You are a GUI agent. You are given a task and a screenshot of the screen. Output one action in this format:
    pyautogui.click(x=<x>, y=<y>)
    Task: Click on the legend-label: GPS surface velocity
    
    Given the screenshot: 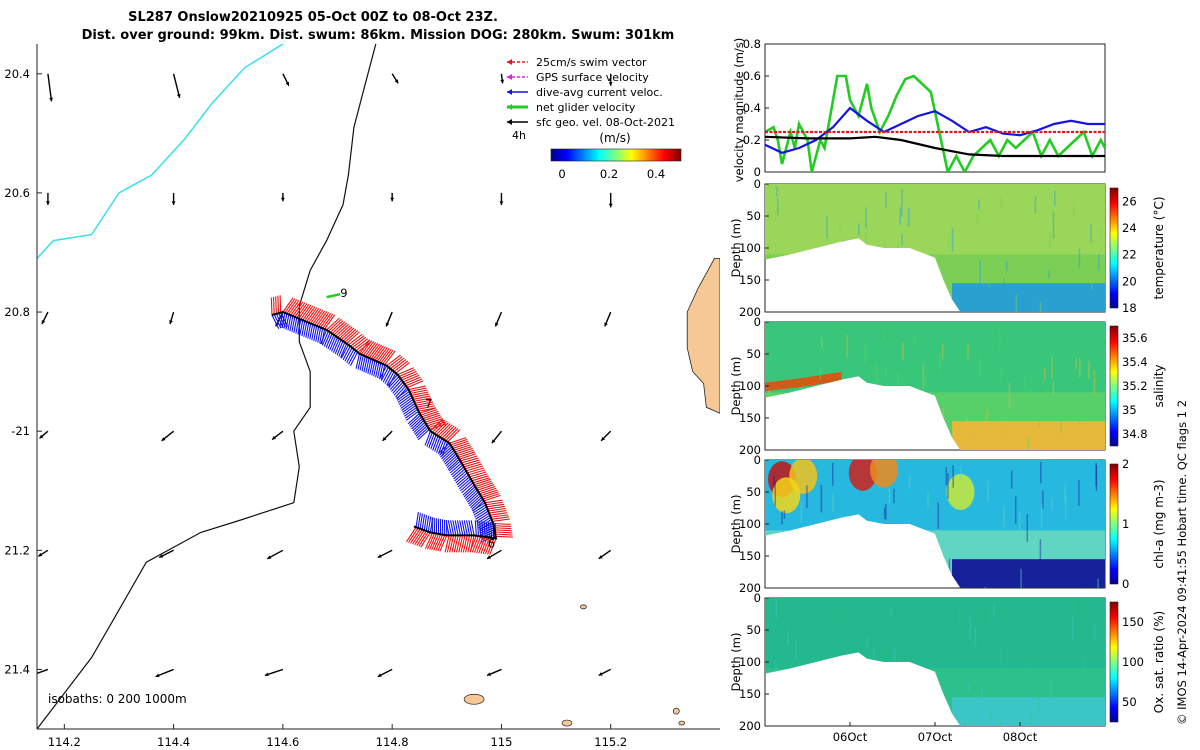 What is the action you would take?
    pyautogui.click(x=592, y=77)
    